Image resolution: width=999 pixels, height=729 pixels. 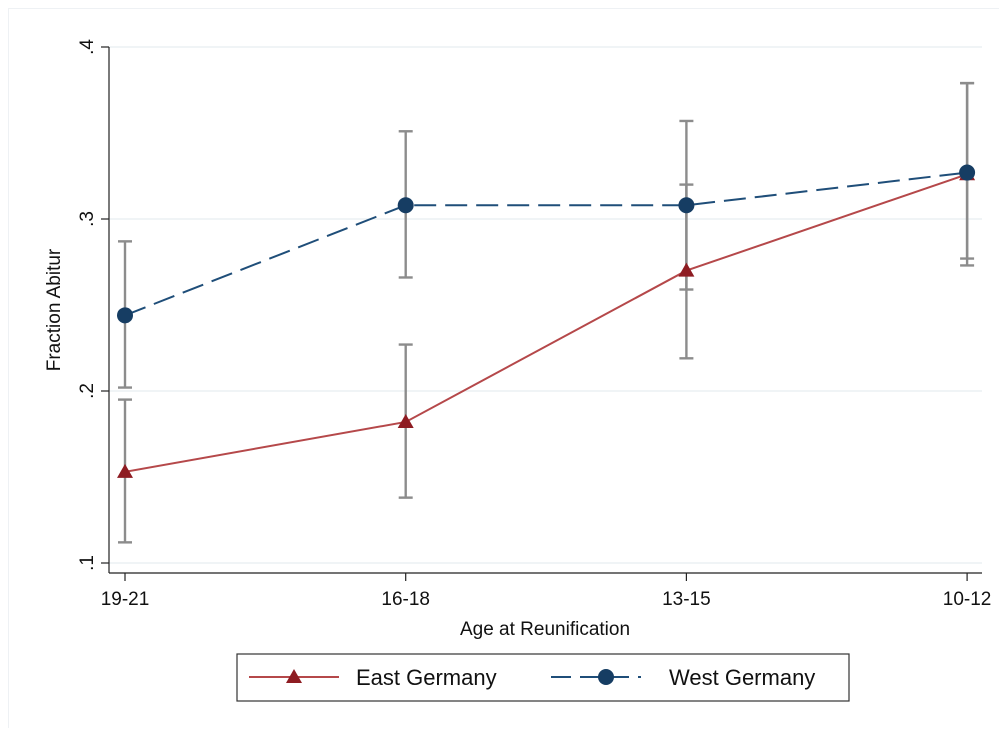 I want to click on legend-box, so click(x=543, y=677).